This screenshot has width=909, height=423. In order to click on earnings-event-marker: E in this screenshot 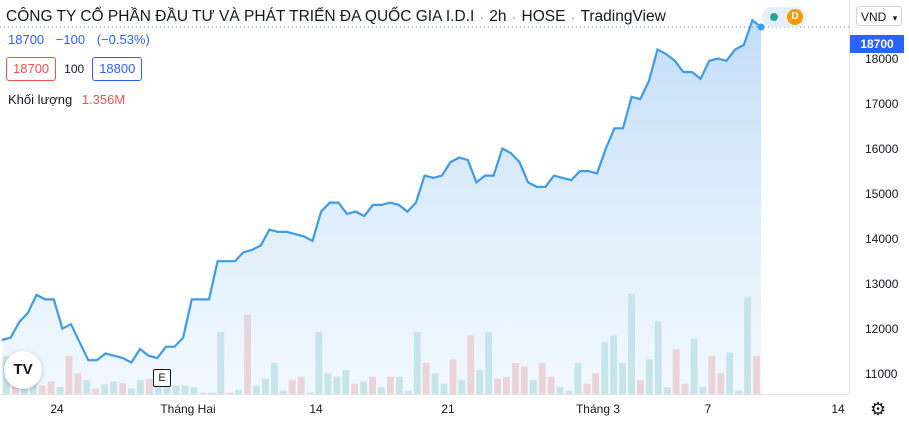, I will do `click(162, 378)`.